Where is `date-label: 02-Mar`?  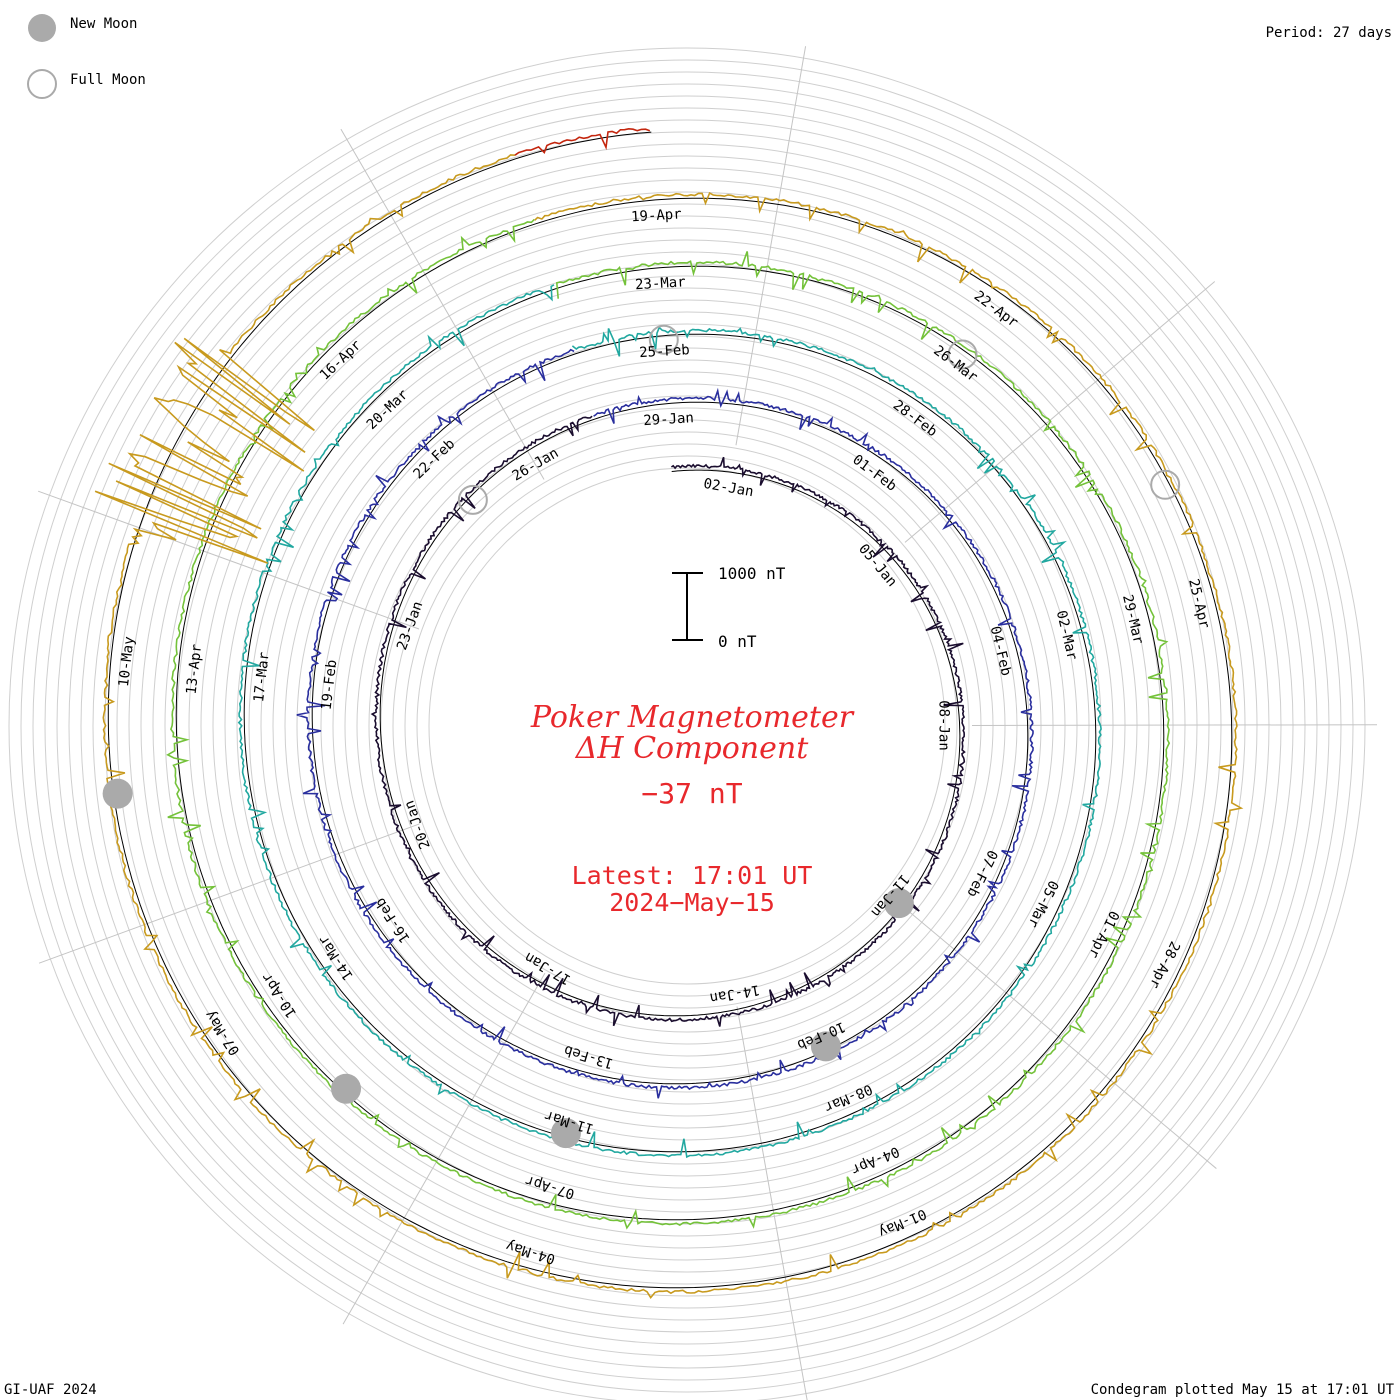 date-label: 02-Mar is located at coordinates (1066, 635).